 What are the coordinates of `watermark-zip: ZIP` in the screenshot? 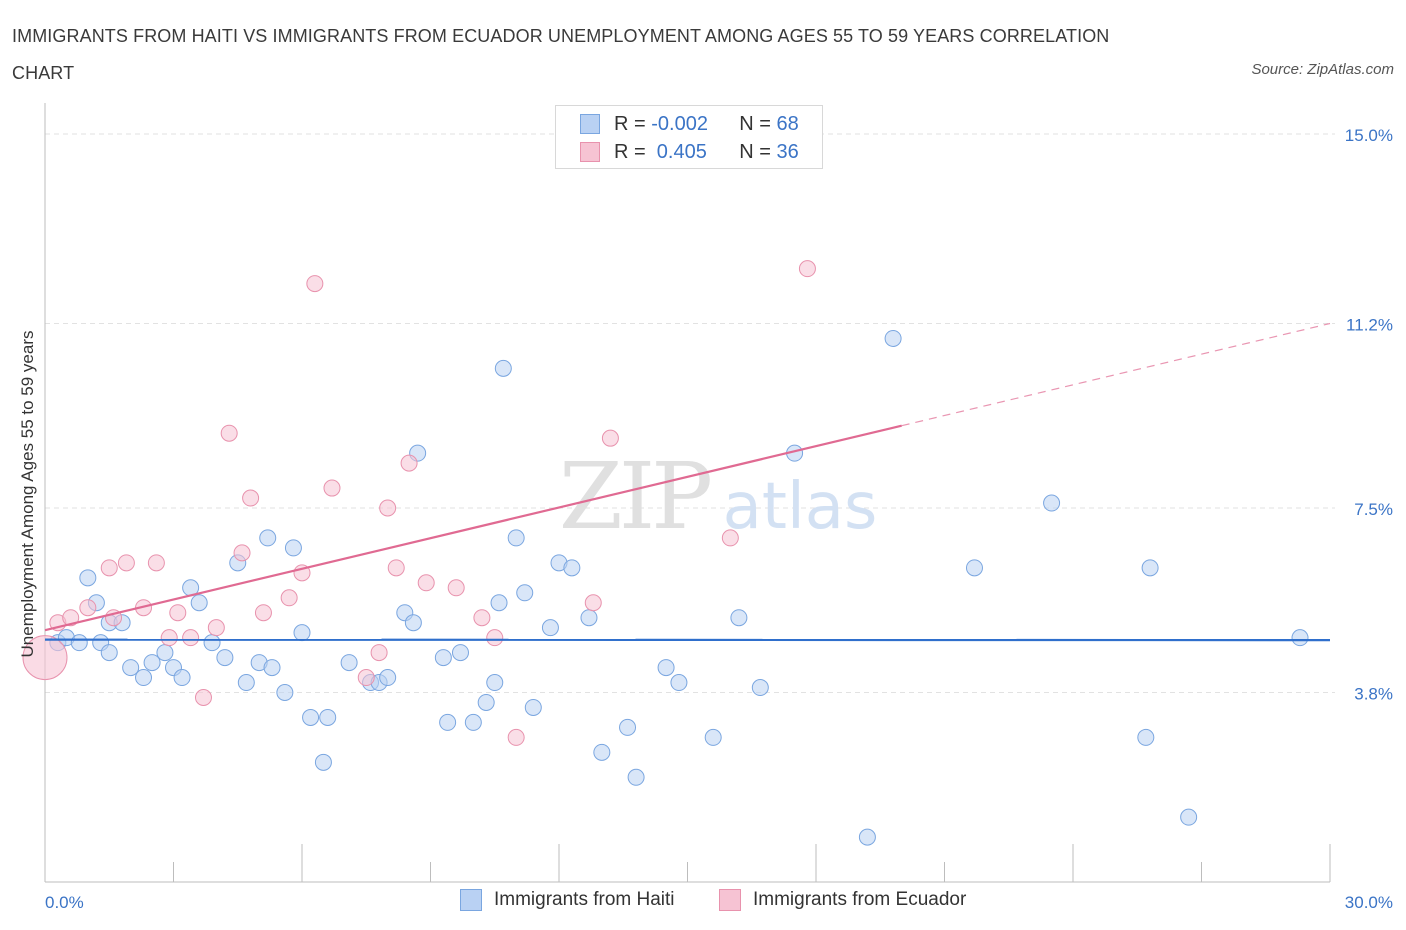 It's located at (634, 496).